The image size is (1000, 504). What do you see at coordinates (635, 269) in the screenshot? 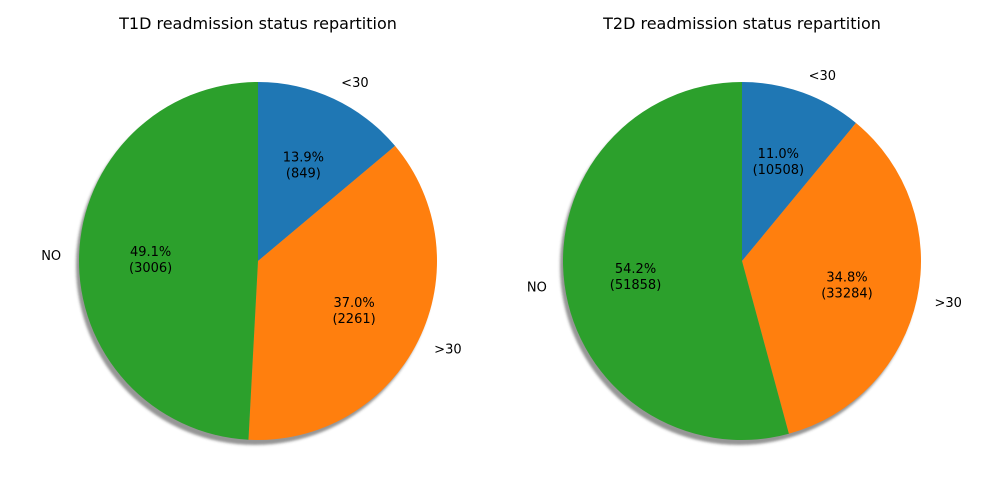
I see `slice-percent-label: 54.2%` at bounding box center [635, 269].